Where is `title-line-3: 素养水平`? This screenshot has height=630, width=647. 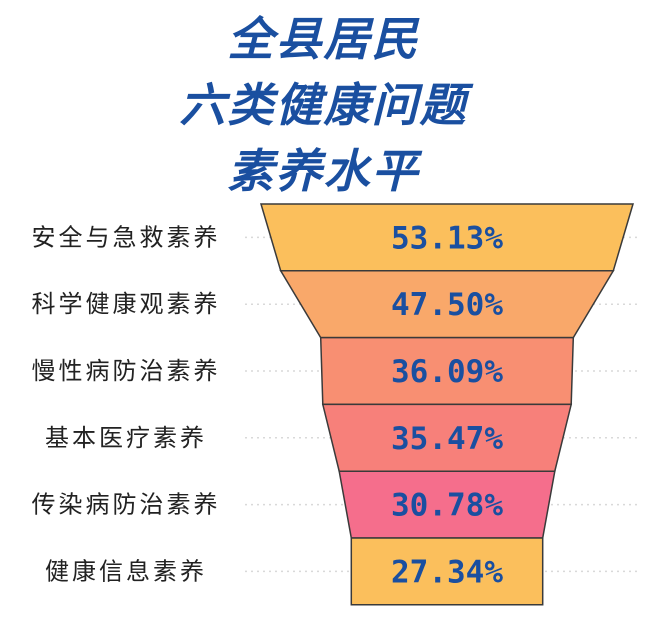
title-line-3: 素养水平 is located at coordinates (323, 171).